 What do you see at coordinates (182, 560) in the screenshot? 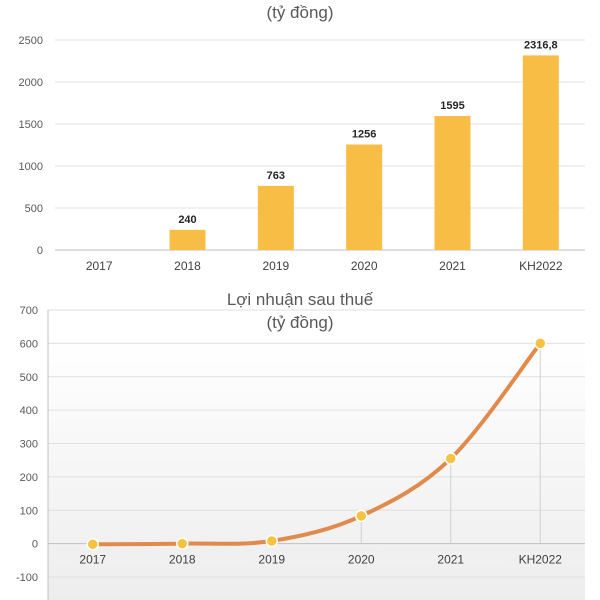
I see `line-x-tick-label: 2018` at bounding box center [182, 560].